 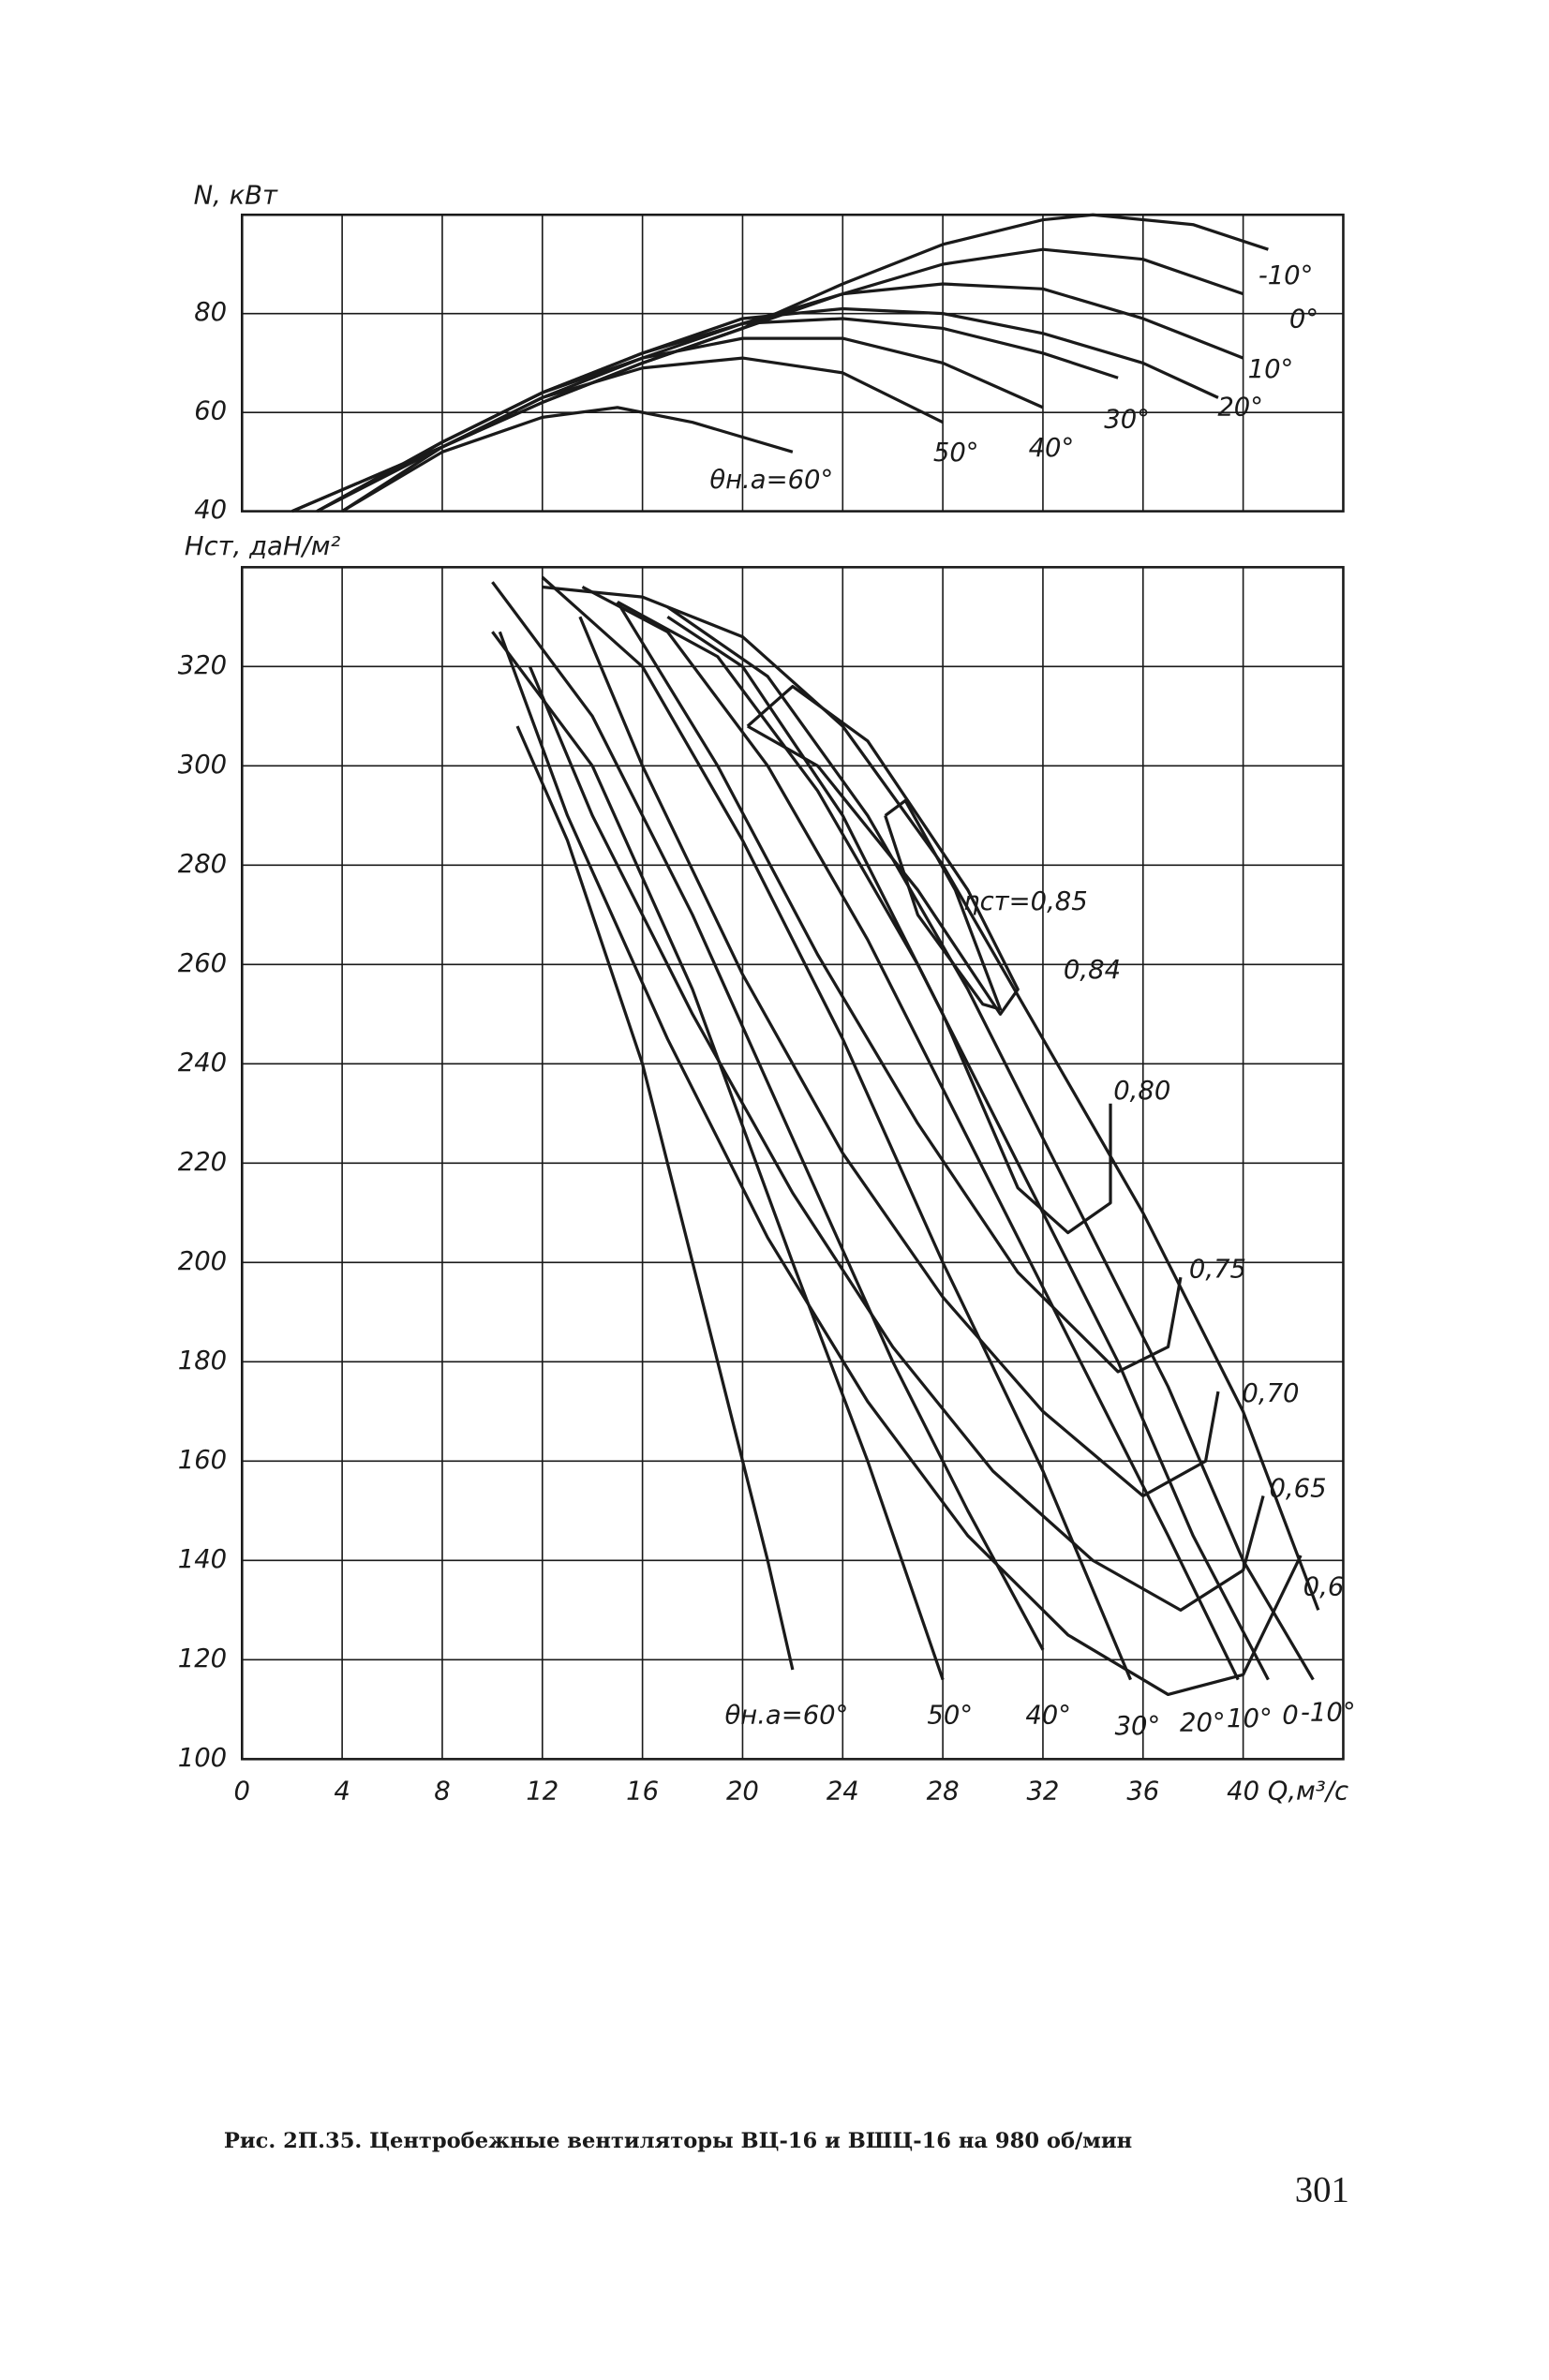 What do you see at coordinates (342, 1791) in the screenshot?
I see `x-tick-label: 4` at bounding box center [342, 1791].